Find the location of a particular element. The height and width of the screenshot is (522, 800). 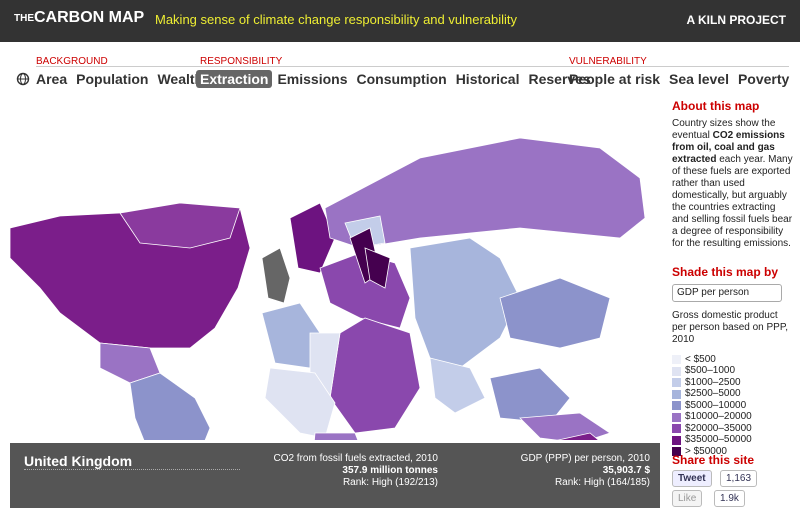

legend-item: $20000–35000 is located at coordinates (733, 429).